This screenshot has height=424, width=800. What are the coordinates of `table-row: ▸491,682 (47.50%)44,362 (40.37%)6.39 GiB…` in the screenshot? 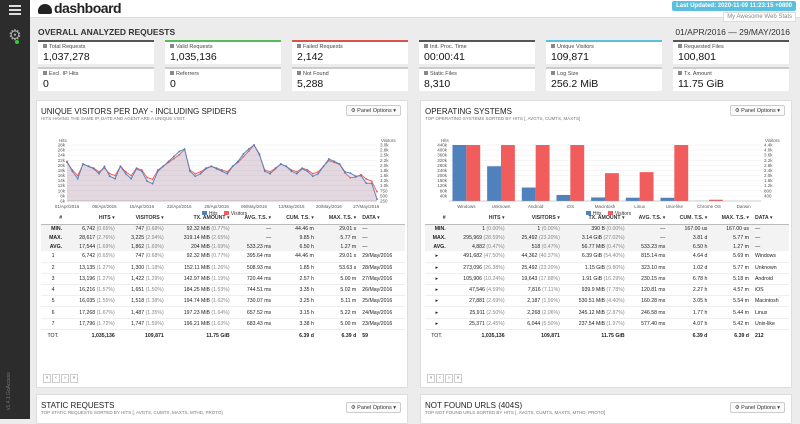 It's located at (607, 256).